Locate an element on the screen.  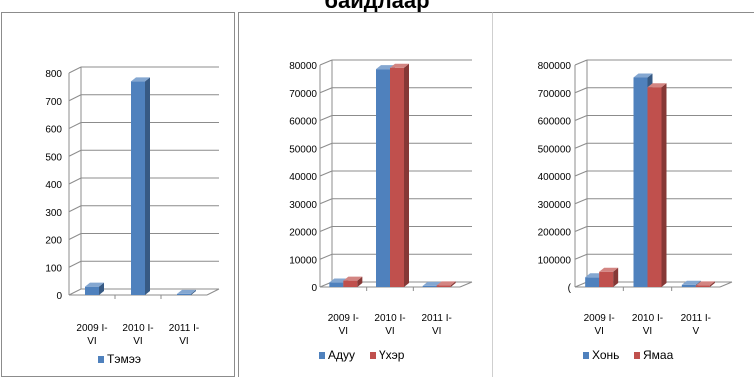
y-tick-label: 30000 is located at coordinates (303, 205).